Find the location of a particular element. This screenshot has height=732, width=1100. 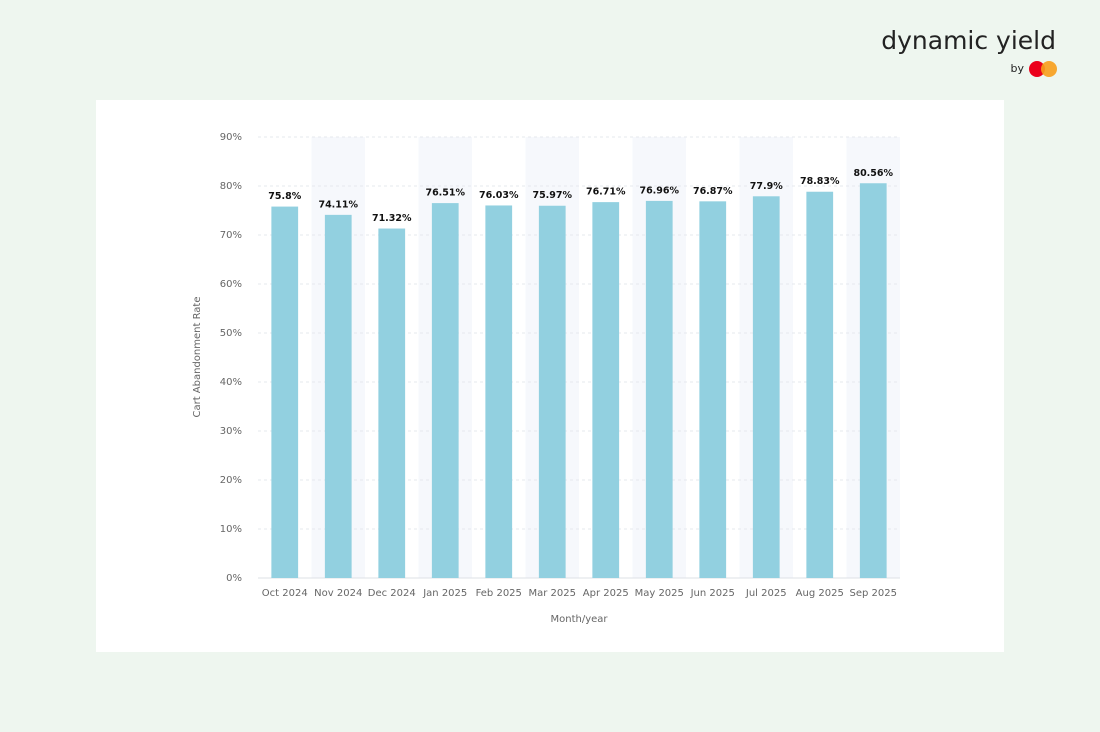

value-label: 76.03% is located at coordinates (499, 195).